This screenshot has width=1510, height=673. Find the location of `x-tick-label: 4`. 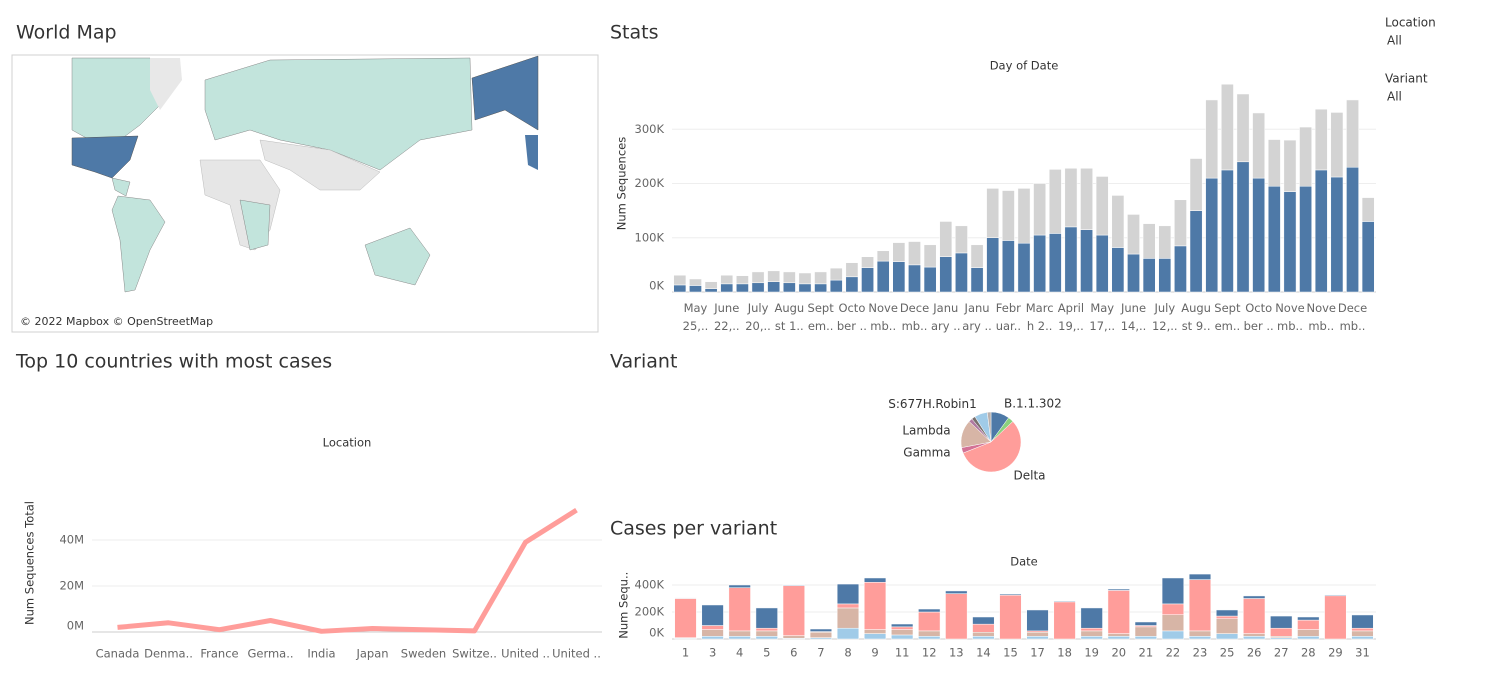

x-tick-label: 4 is located at coordinates (739, 653).